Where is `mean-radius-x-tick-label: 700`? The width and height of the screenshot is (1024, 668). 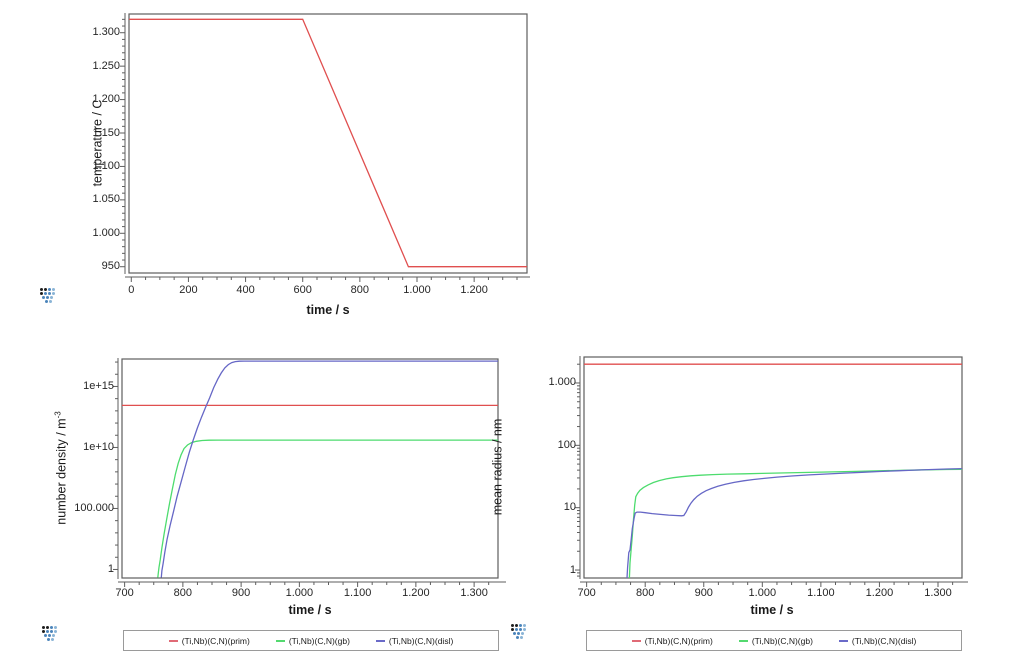
mean-radius-x-tick-label: 700 is located at coordinates (586, 593).